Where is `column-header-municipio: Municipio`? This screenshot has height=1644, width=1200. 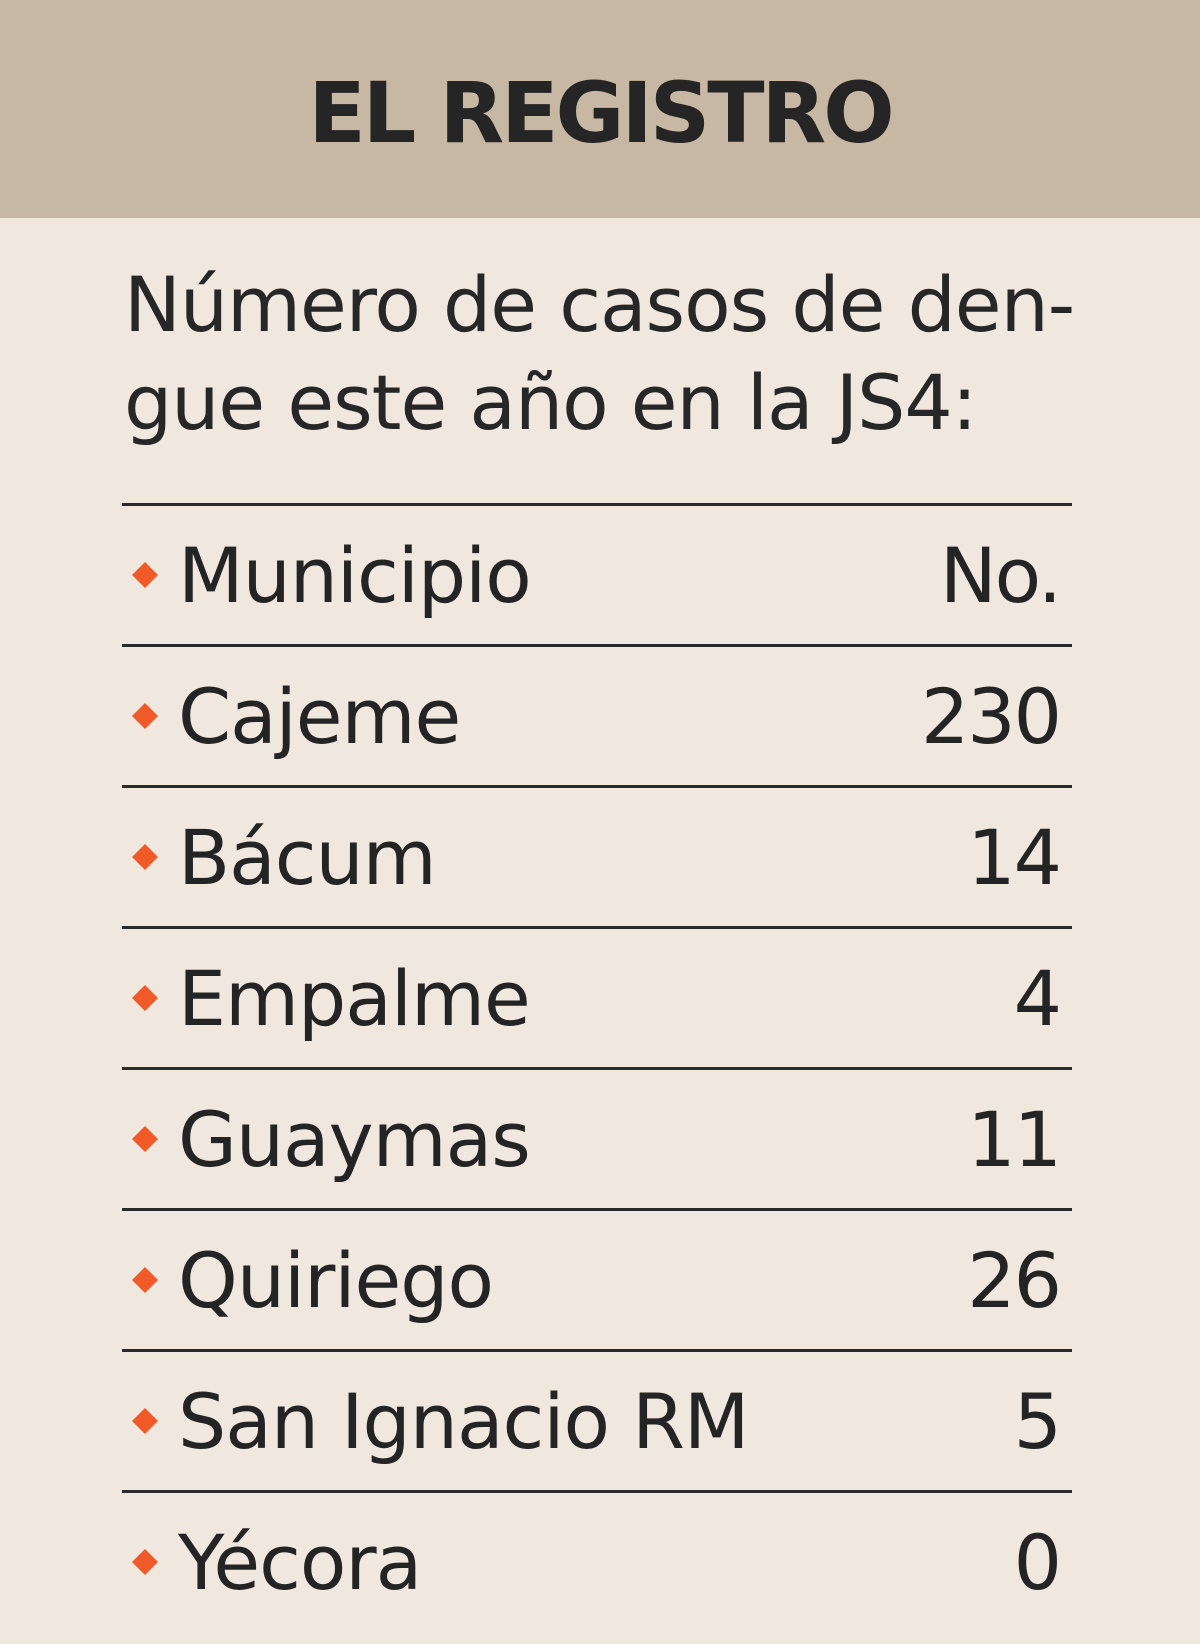 column-header-municipio: Municipio is located at coordinates (355, 575).